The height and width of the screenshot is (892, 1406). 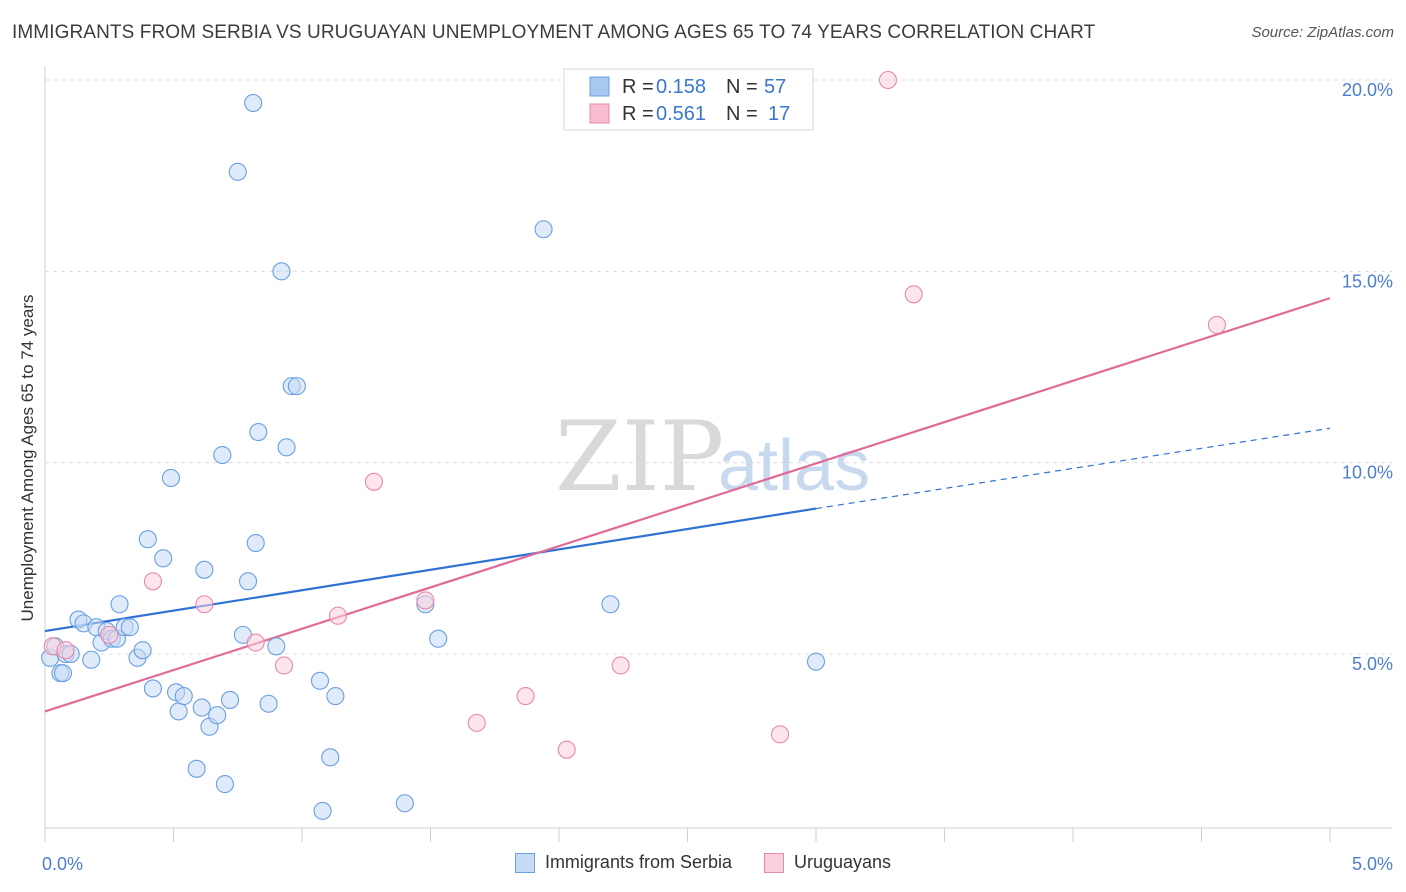 I want to click on legend-swatch-serbia, so click(x=599, y=86).